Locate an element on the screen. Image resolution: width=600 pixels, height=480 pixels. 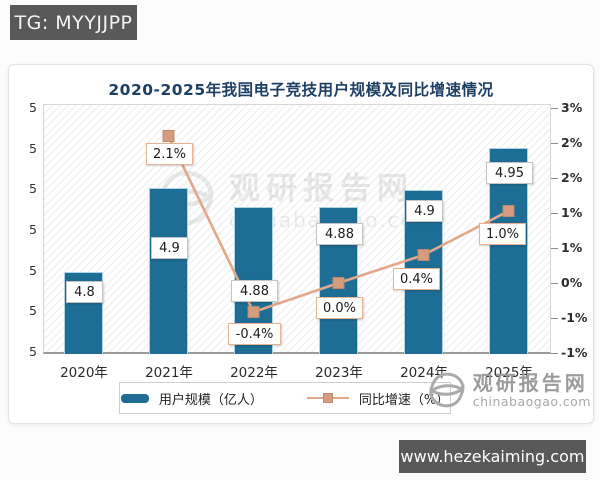
legend-line-label: 同比增速（%） is located at coordinates (404, 400).